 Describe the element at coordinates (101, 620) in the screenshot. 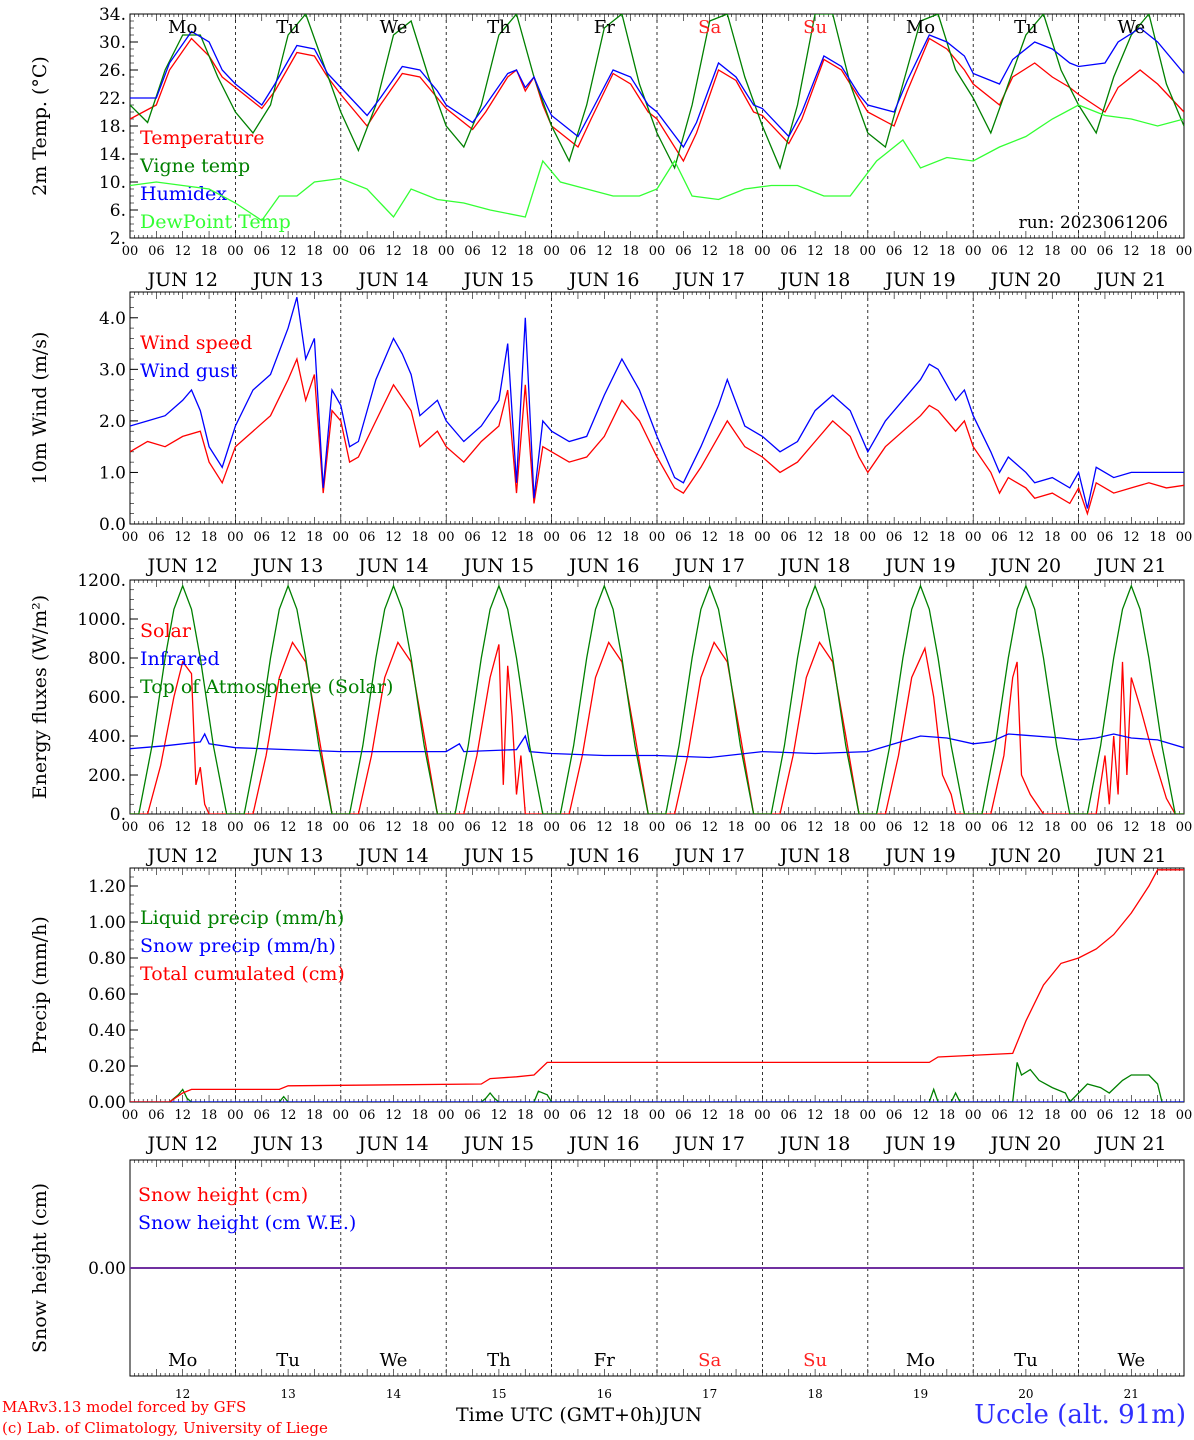

I see `y-tick-label: 1000.` at that location.